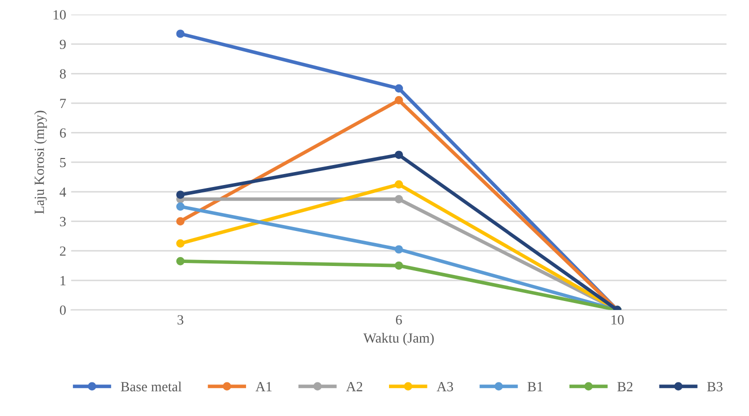  Describe the element at coordinates (63, 281) in the screenshot. I see `y-tick-label: 1` at that location.